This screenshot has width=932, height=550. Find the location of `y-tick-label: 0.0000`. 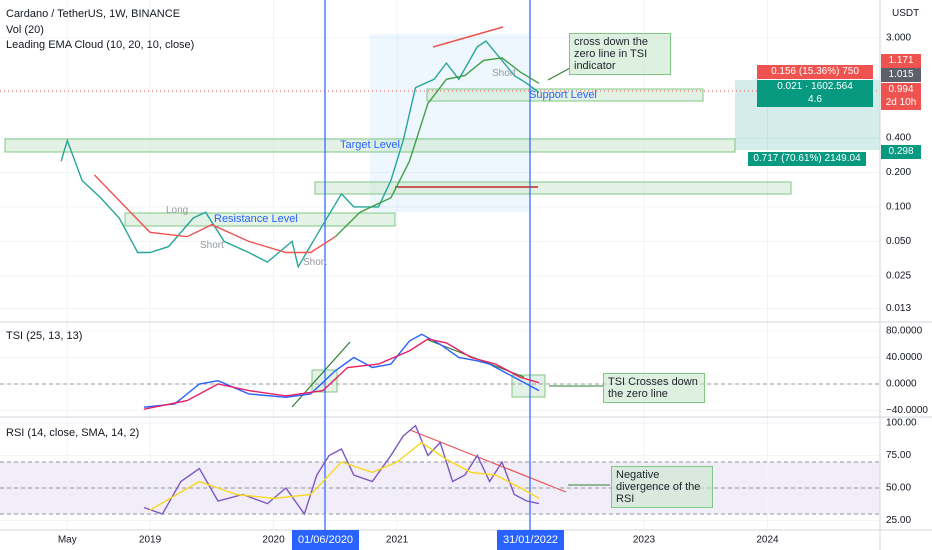

y-tick-label: 0.0000 is located at coordinates (901, 384).